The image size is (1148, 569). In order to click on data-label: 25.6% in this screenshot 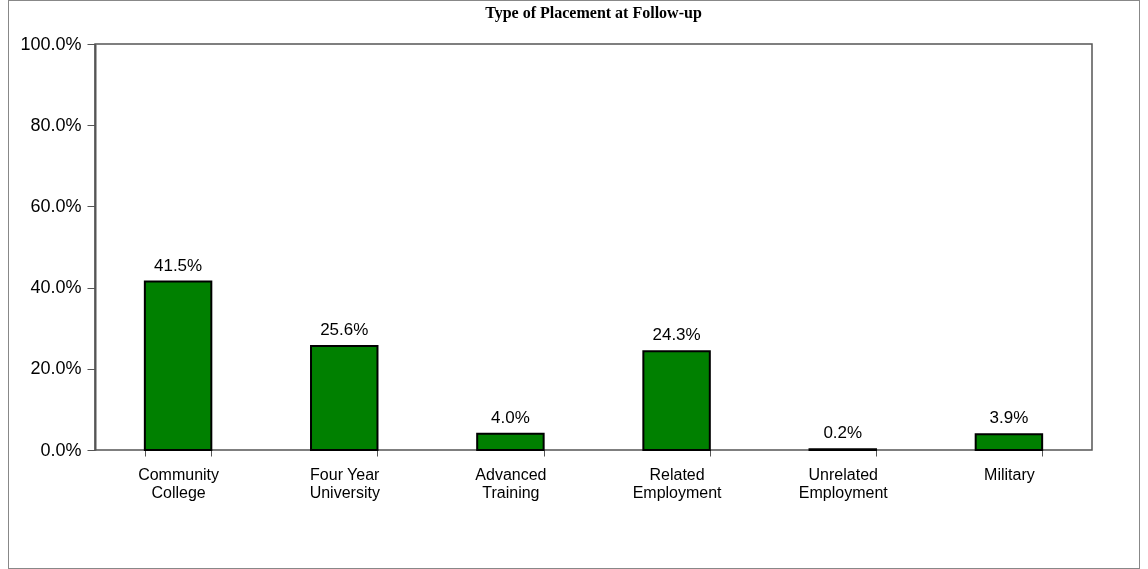, I will do `click(344, 330)`.